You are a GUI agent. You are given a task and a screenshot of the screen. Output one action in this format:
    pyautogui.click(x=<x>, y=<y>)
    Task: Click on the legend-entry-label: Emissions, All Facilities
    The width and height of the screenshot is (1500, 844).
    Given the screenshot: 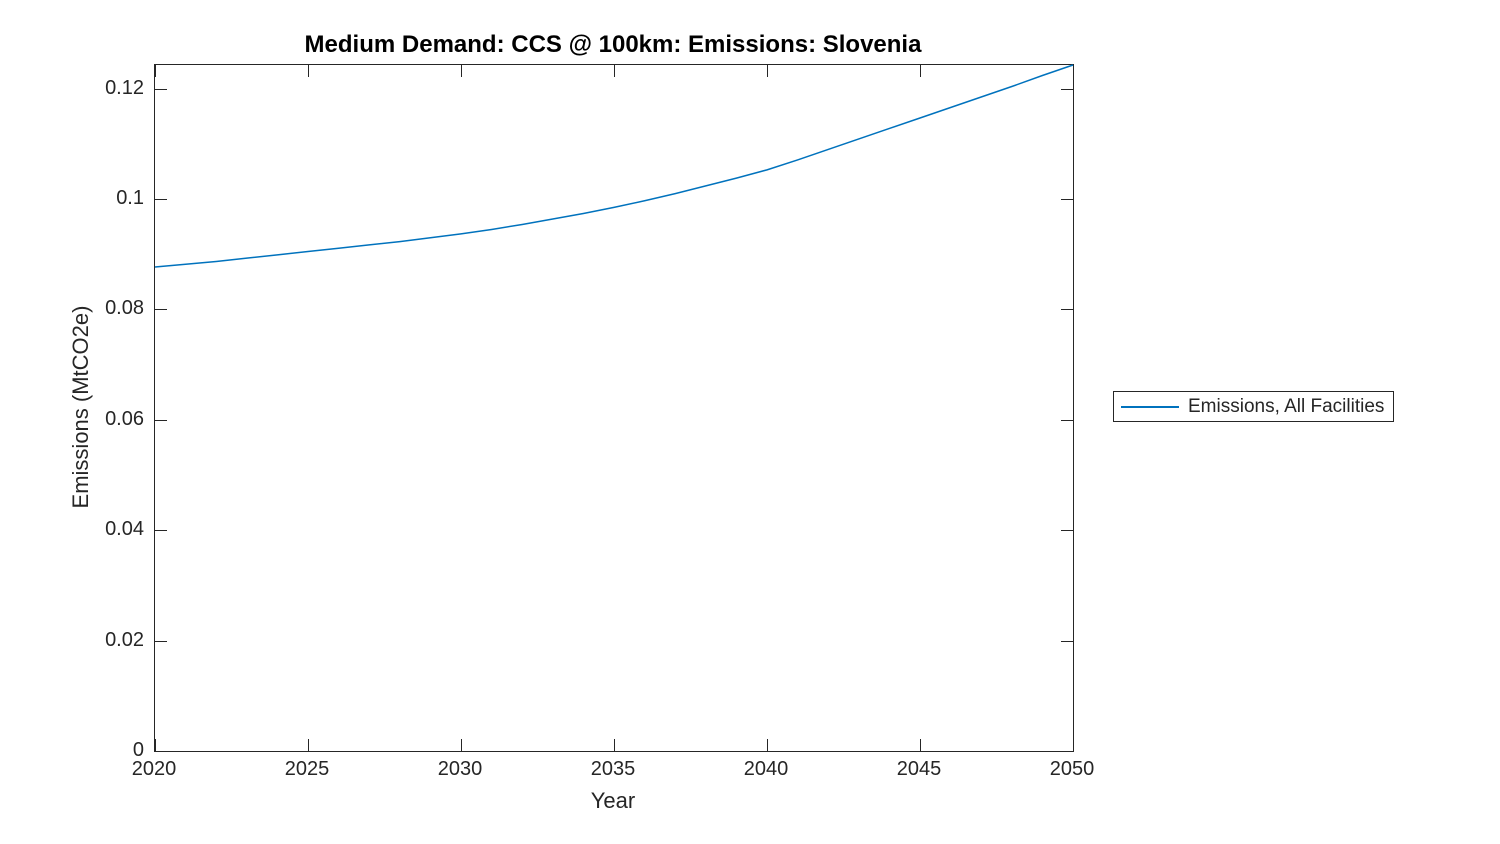 What is the action you would take?
    pyautogui.click(x=1286, y=406)
    